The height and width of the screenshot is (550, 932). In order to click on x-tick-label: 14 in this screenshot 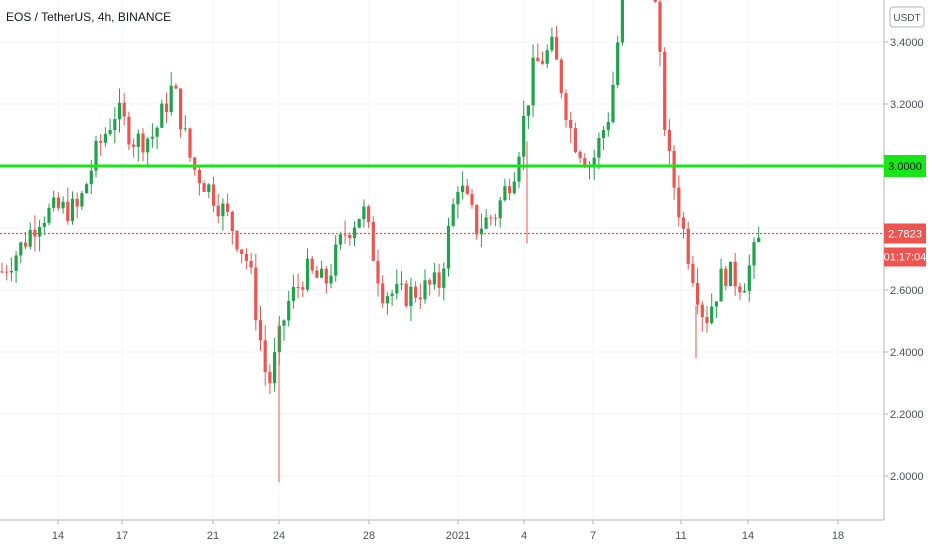, I will do `click(748, 536)`.